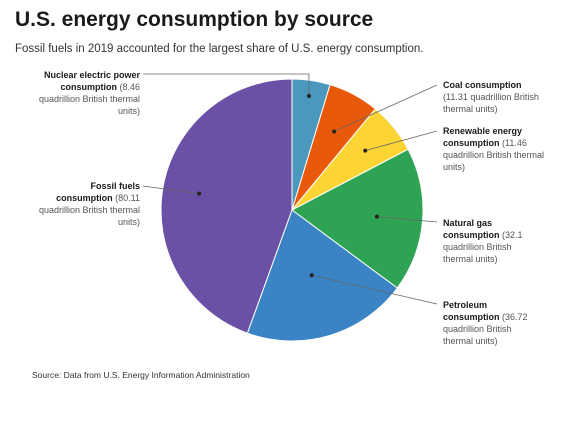  What do you see at coordinates (376, 216) in the screenshot?
I see `leader-dot-natural-gas` at bounding box center [376, 216].